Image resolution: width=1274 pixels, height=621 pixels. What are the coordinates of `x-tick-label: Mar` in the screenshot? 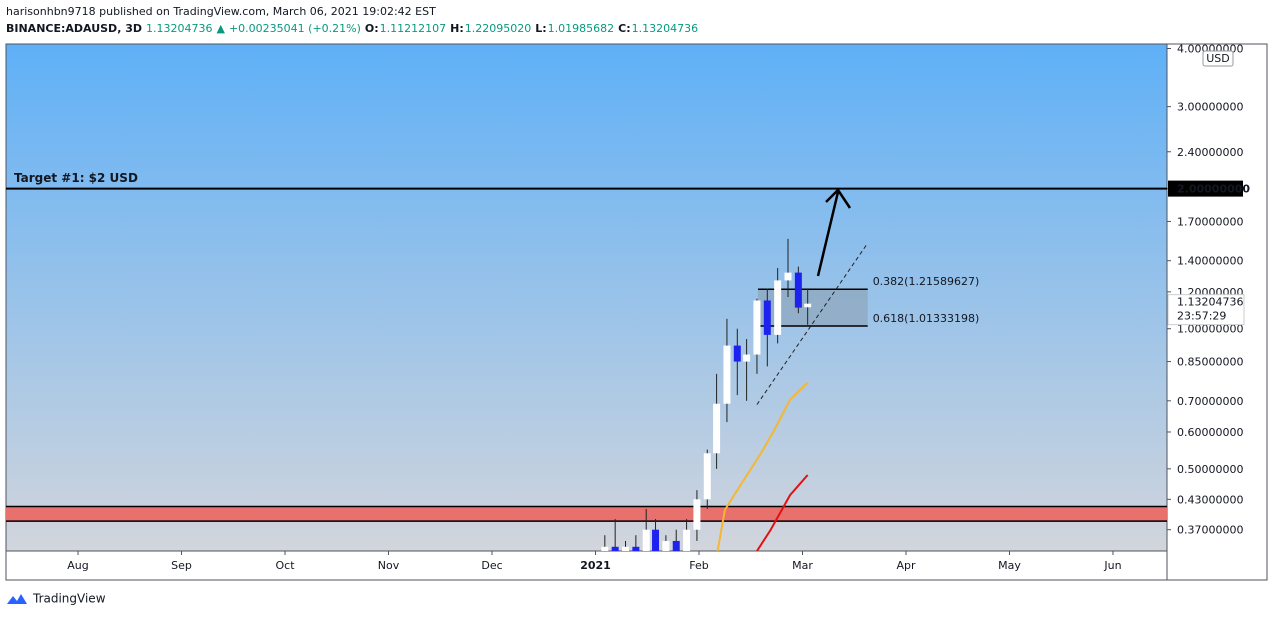 It's located at (802, 565).